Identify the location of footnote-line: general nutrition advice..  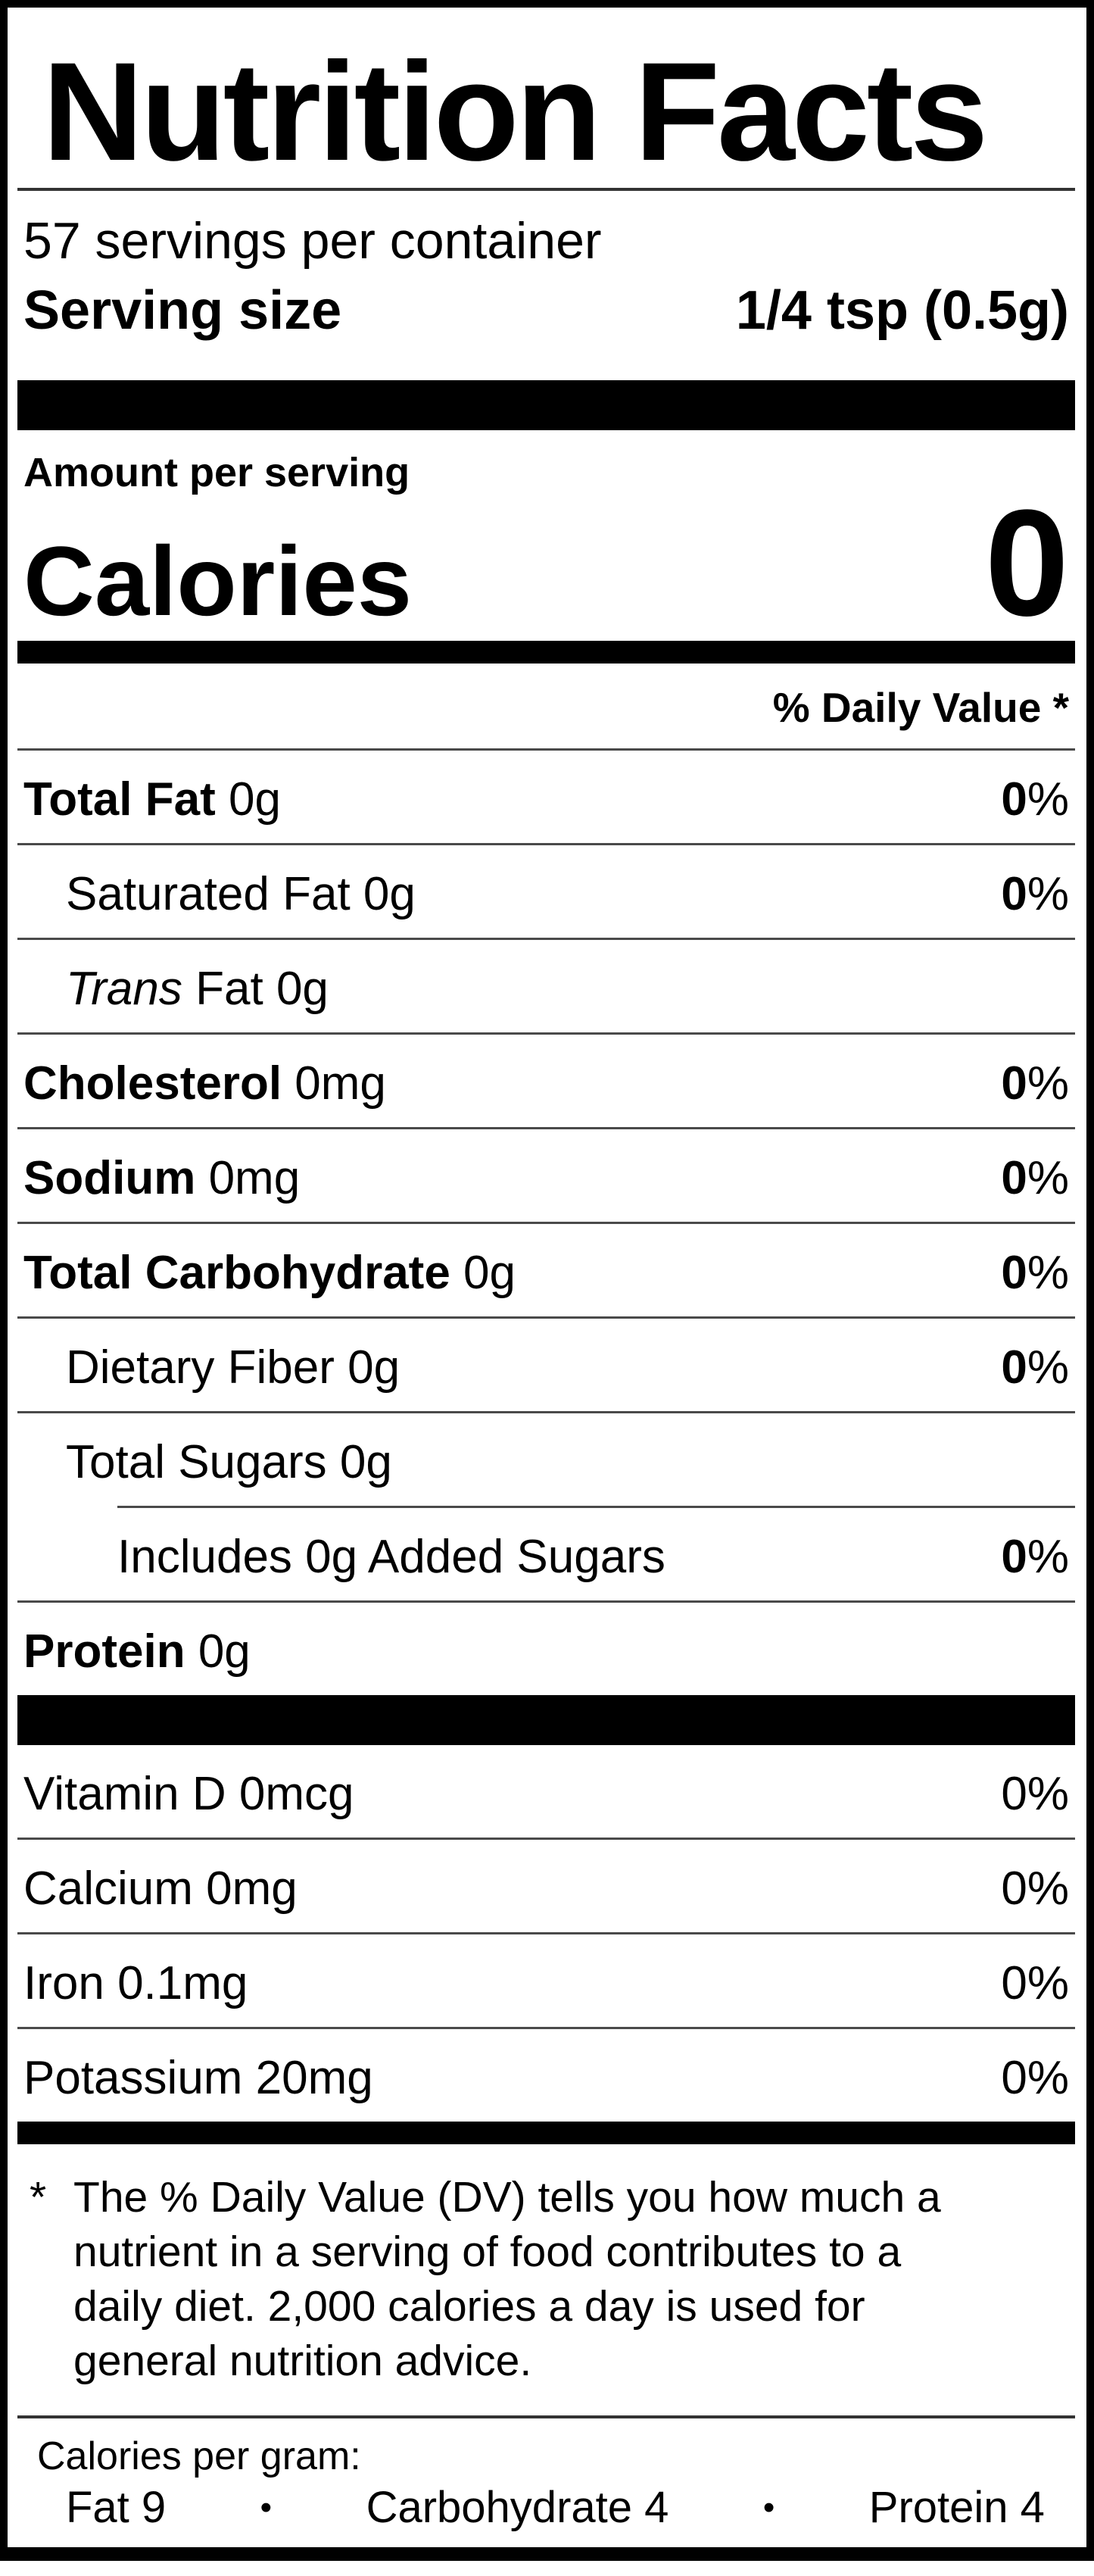
(302, 2361).